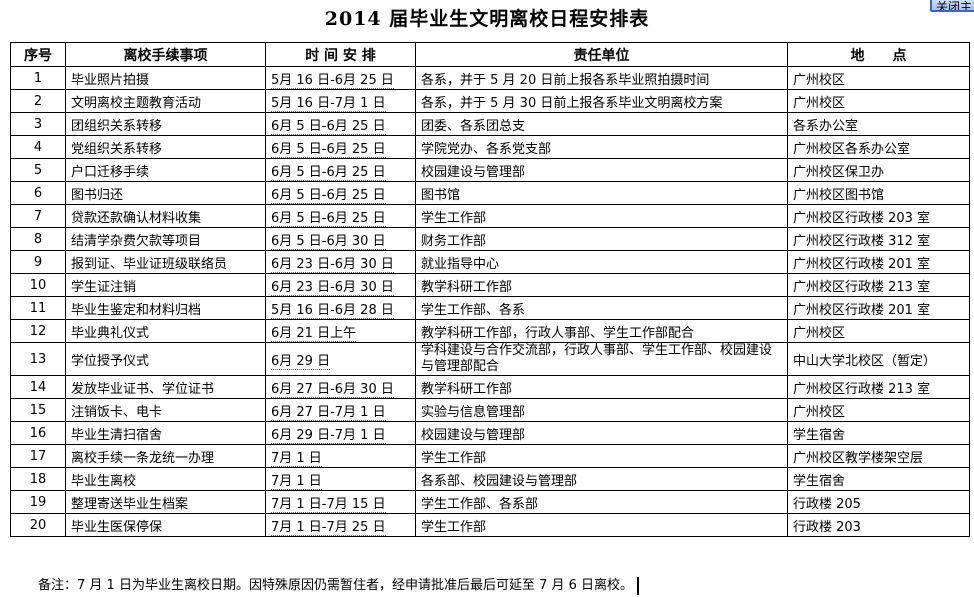  Describe the element at coordinates (165, 124) in the screenshot. I see `cell-item: 团组织关系转移` at that location.